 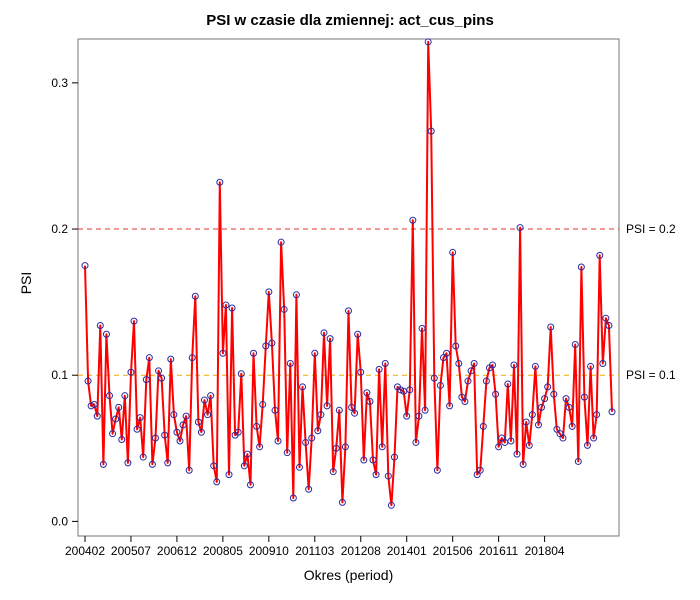 I want to click on x-axis-label: Okres (period), so click(x=348, y=575).